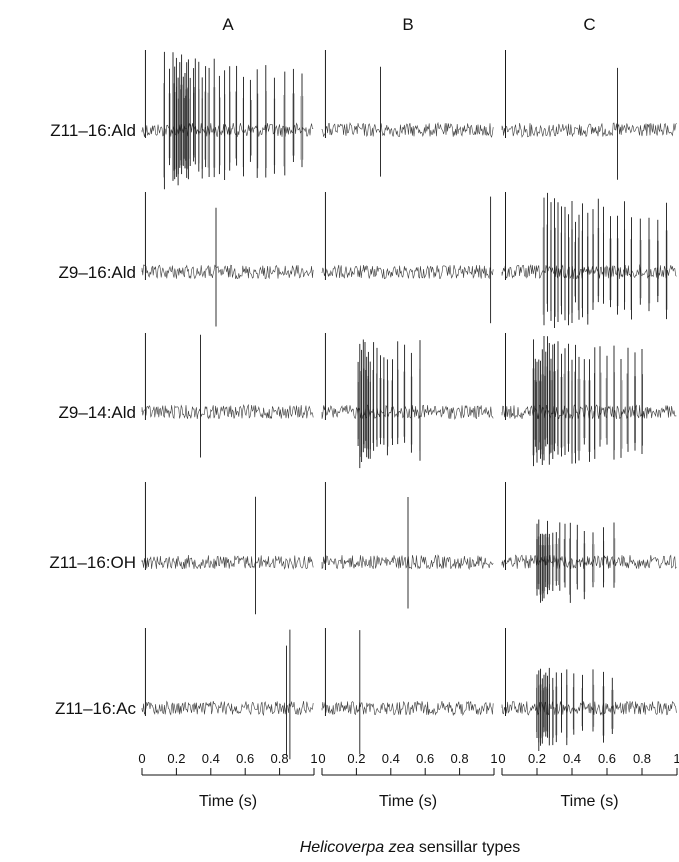 This screenshot has width=679, height=862. What do you see at coordinates (589, 400) in the screenshot?
I see `trace-panel-r3-c3` at bounding box center [589, 400].